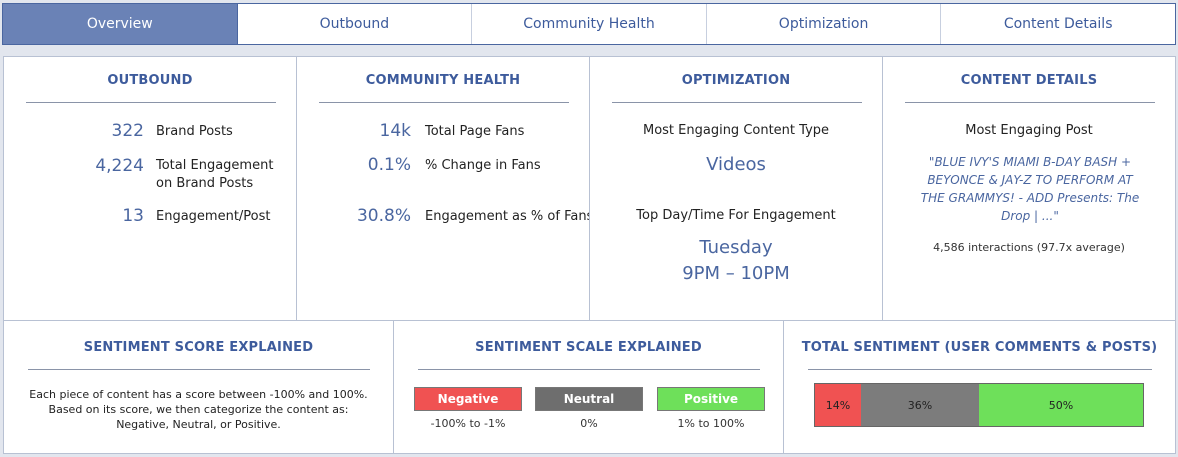  I want to click on tab-community-health: Community Health, so click(589, 24).